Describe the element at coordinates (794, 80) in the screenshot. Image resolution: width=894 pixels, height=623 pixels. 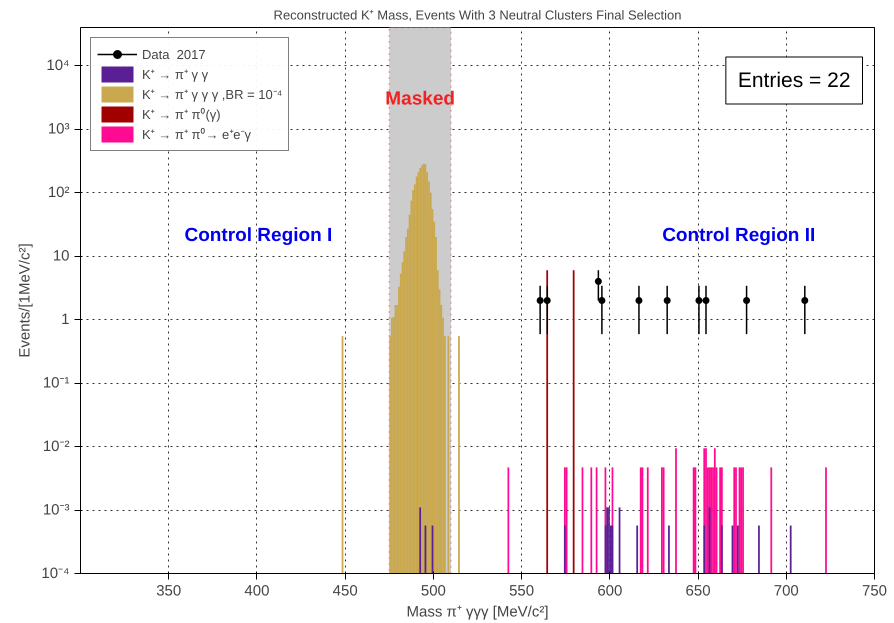
I see `annotation: Entries = 22` at that location.